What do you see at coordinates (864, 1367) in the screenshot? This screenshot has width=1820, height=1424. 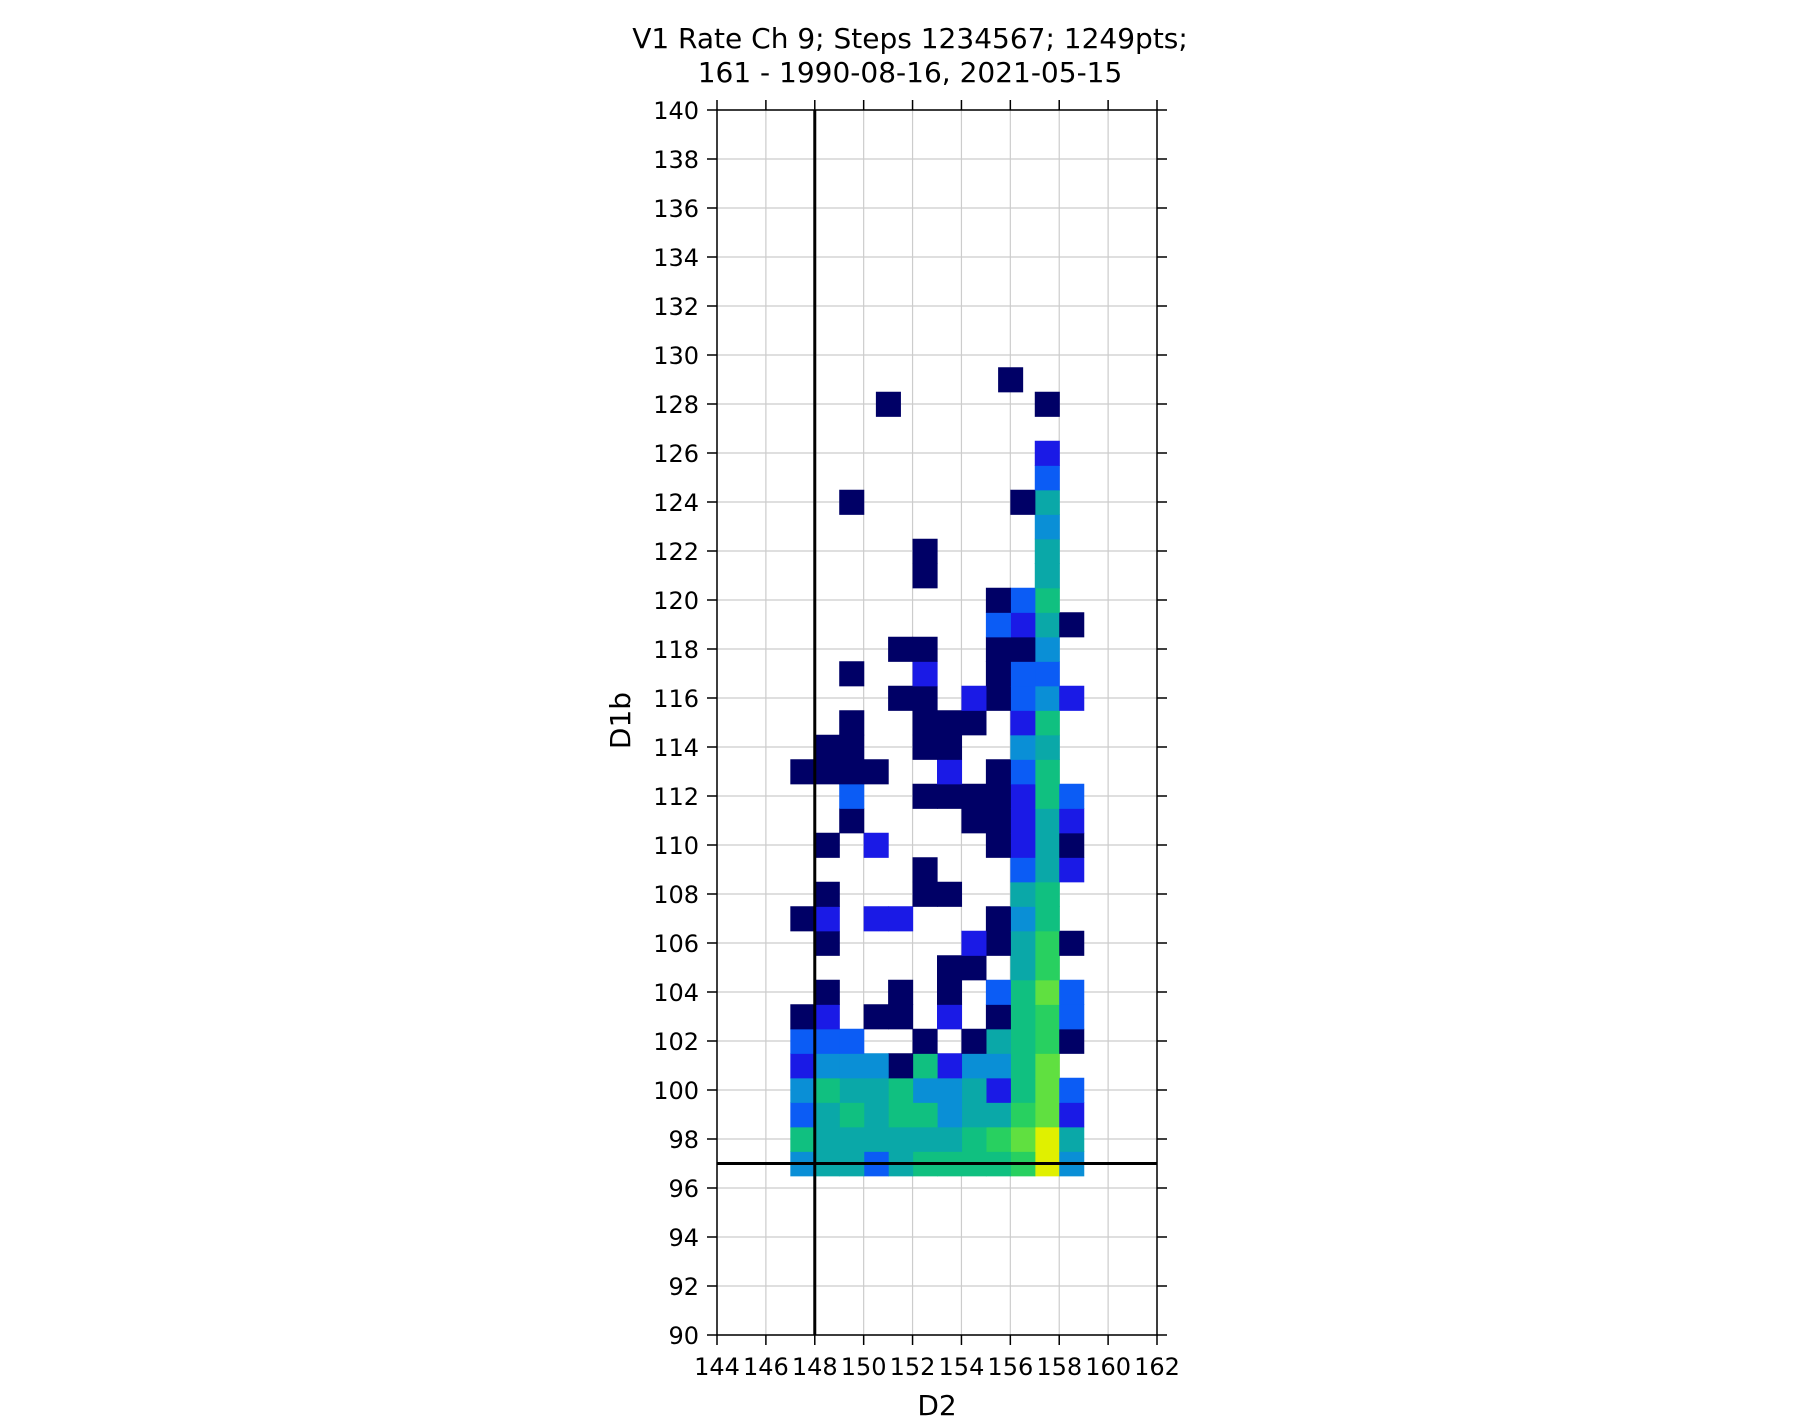 I see `x-tick-label: 150` at bounding box center [864, 1367].